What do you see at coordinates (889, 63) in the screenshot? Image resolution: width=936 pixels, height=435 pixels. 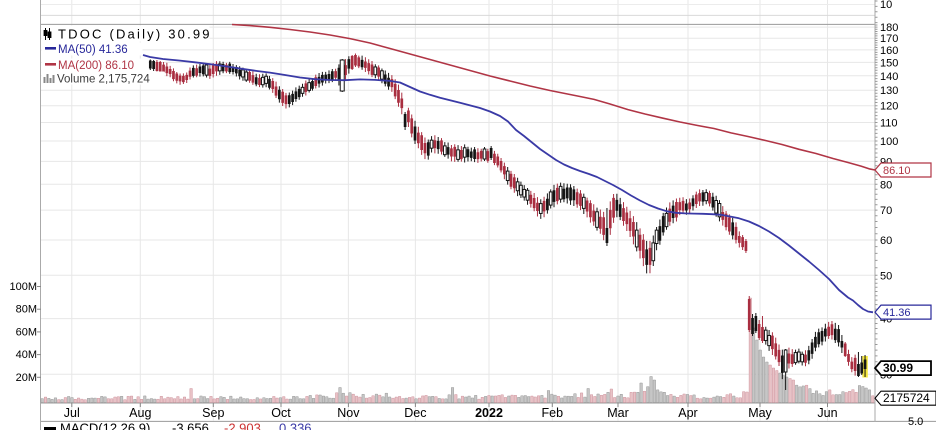 I see `svg-text: 150` at bounding box center [889, 63].